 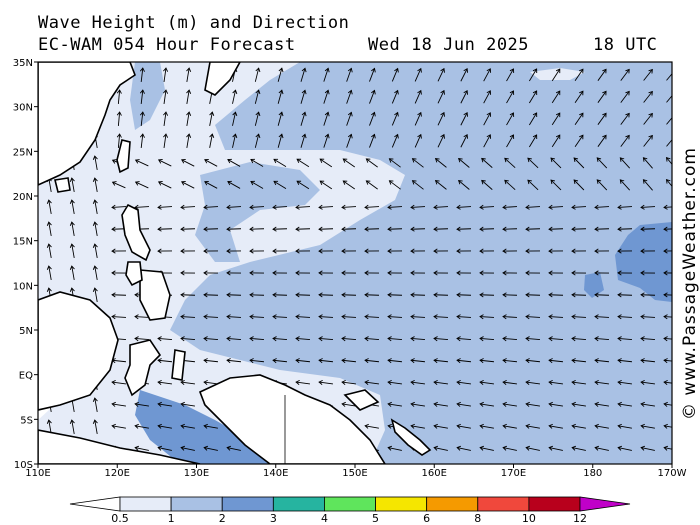 What do you see at coordinates (87, 124) in the screenshot?
I see `land-asia-mainland` at bounding box center [87, 124].